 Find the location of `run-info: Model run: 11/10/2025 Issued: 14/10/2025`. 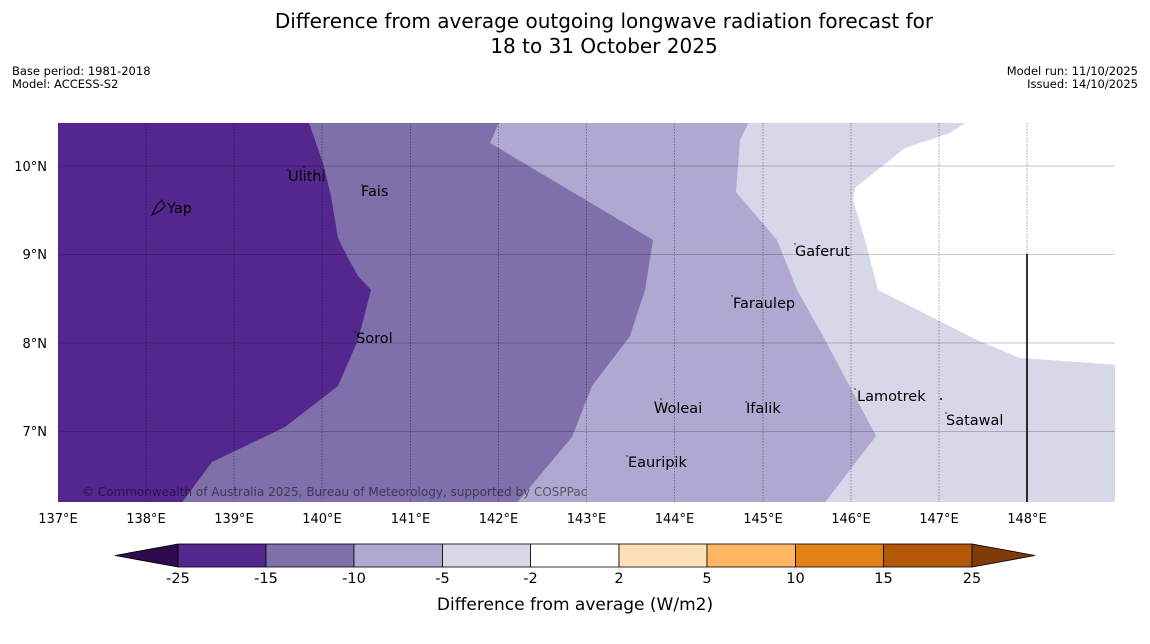

run-info: Model run: 11/10/2025 Issued: 14/10/2025 is located at coordinates (1072, 78).